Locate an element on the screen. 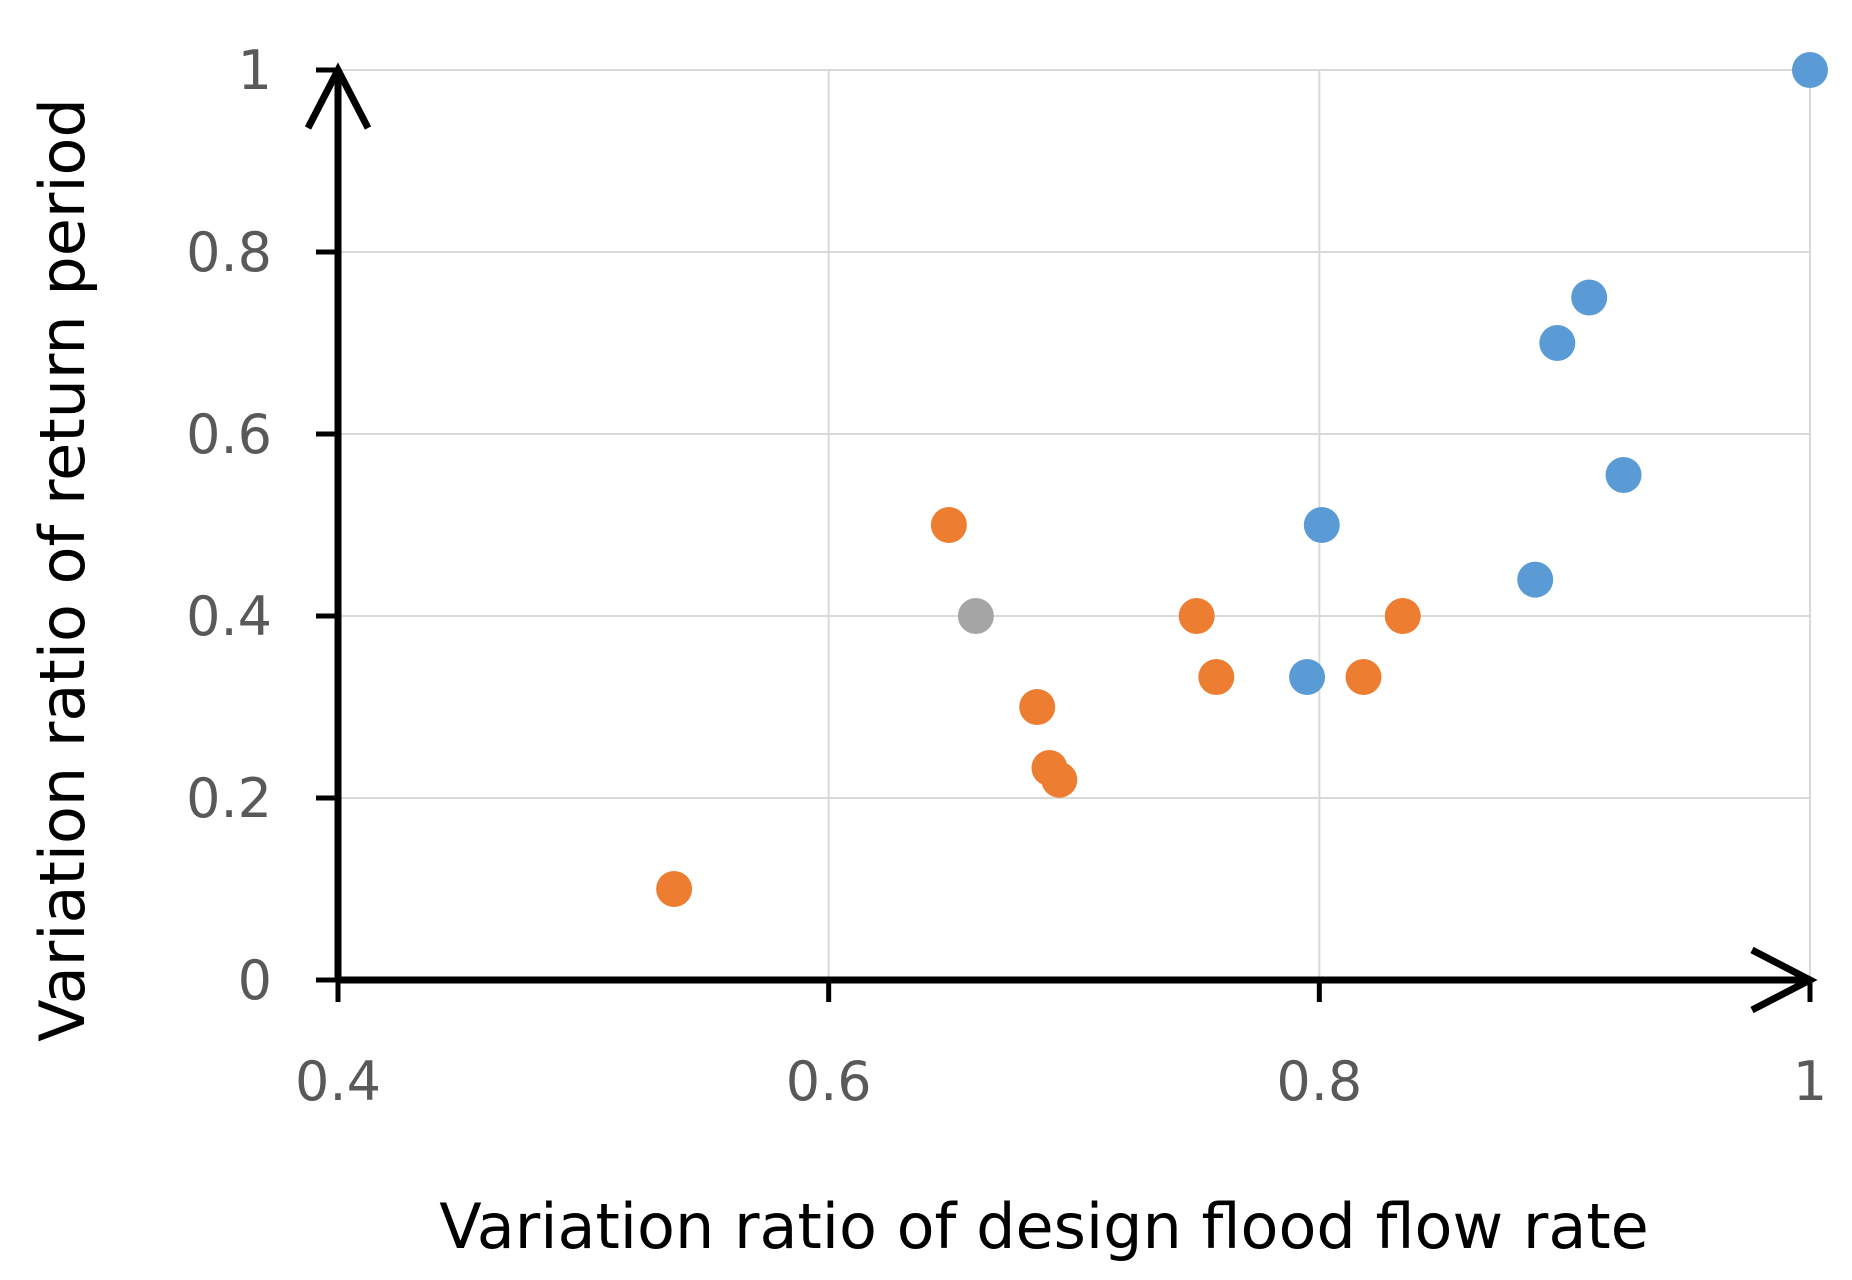 Image resolution: width=1852 pixels, height=1280 pixels. y-axis-title: Variation ratio of return period is located at coordinates (62, 570).